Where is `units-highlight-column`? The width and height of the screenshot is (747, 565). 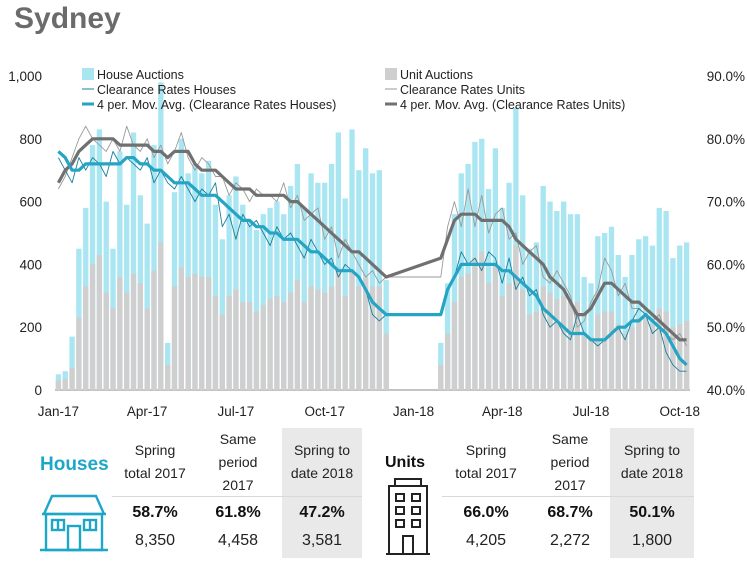 units-highlight-column is located at coordinates (652, 493).